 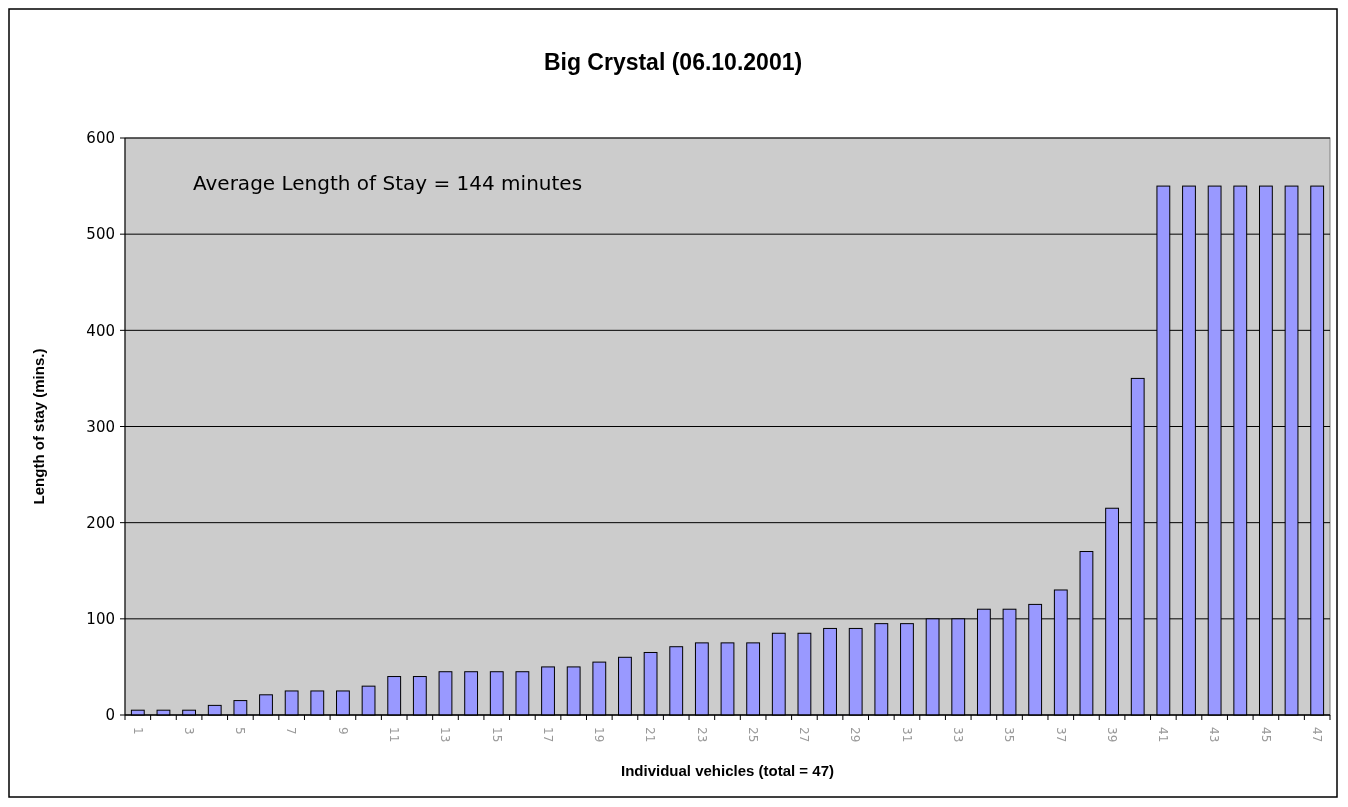 I want to click on x-tick-label: 39, so click(x=1111, y=735).